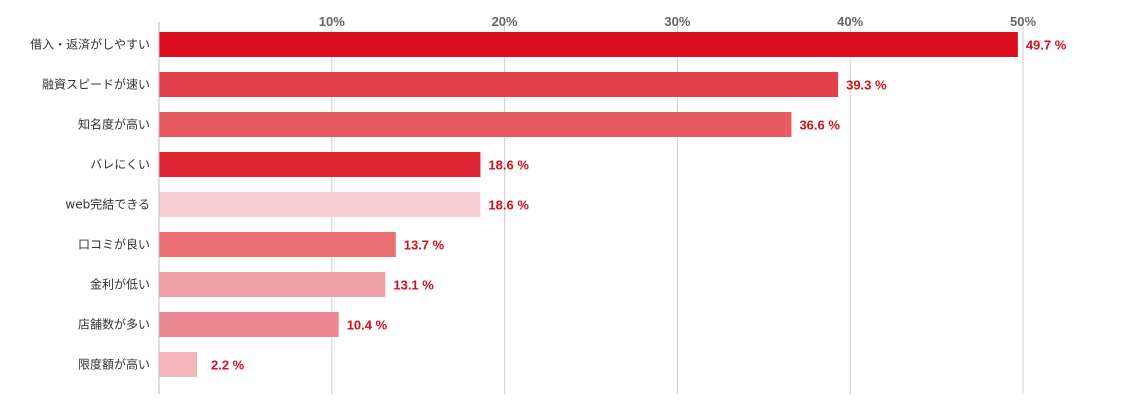 The height and width of the screenshot is (407, 1123). What do you see at coordinates (96, 84) in the screenshot?
I see `category-label: 融資スピードが速い` at bounding box center [96, 84].